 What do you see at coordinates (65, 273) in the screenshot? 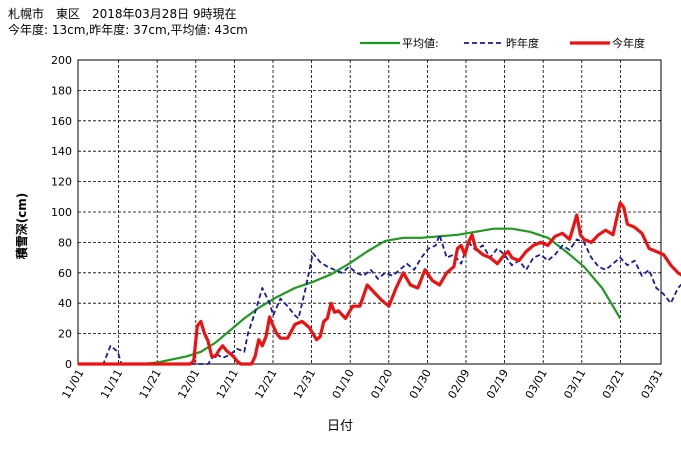
I see `y-tick-label: 60` at bounding box center [65, 273].